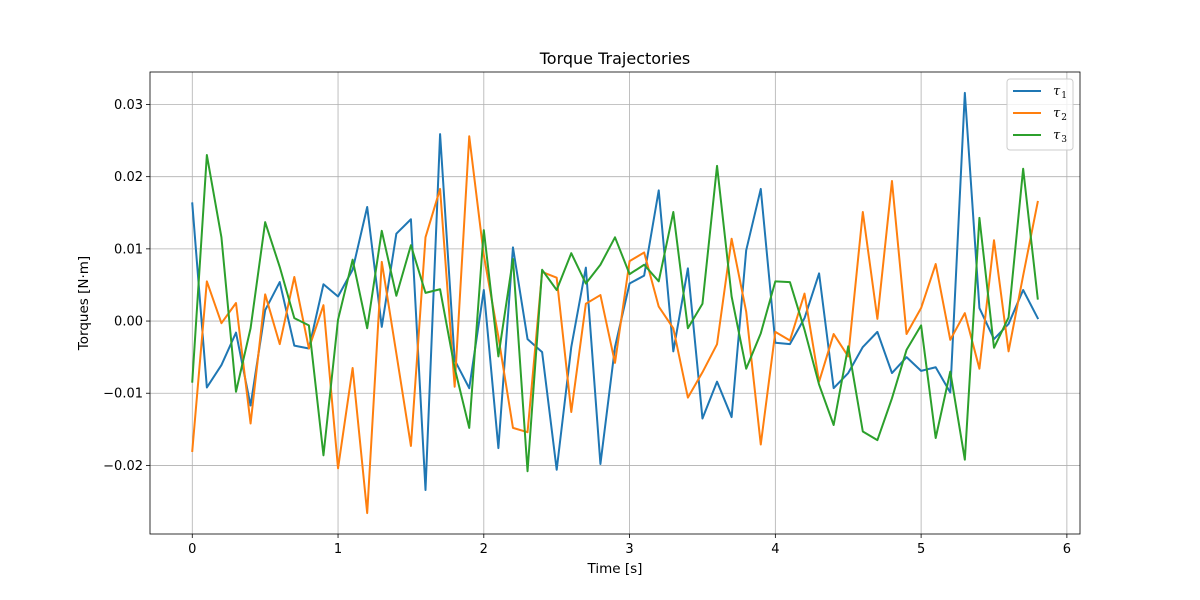  Describe the element at coordinates (484, 549) in the screenshot. I see `x-tick-label: 2` at that location.